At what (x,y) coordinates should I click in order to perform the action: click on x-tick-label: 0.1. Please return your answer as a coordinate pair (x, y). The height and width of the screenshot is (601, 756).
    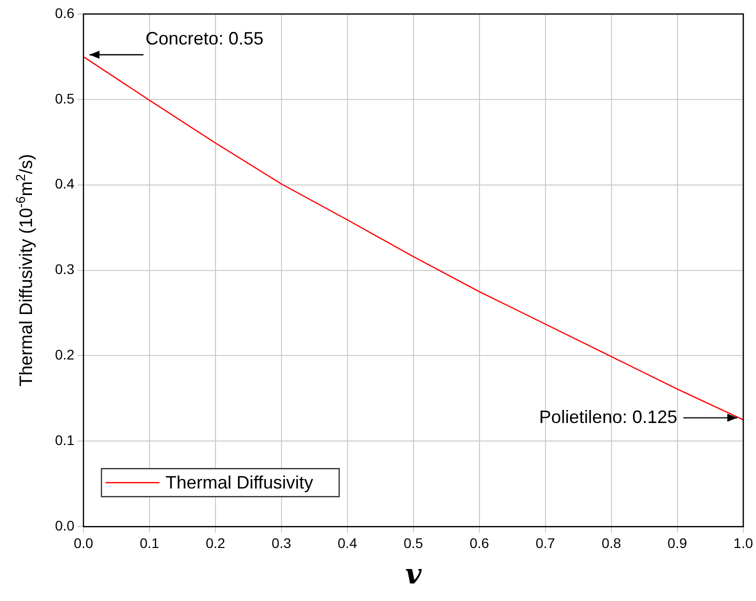
    Looking at the image, I should click on (150, 542).